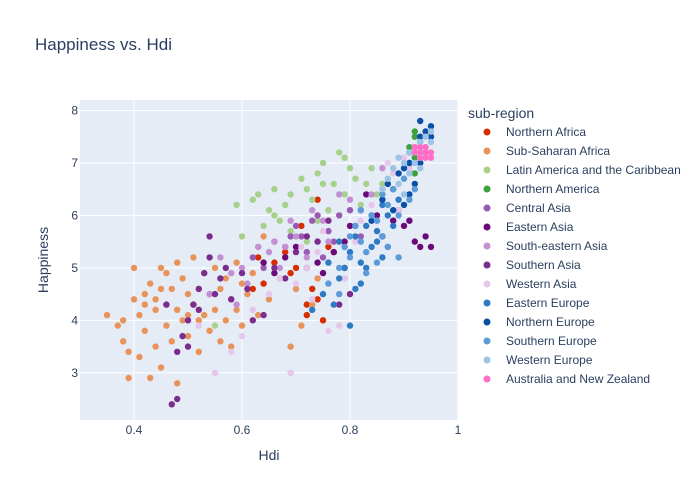 The height and width of the screenshot is (500, 700). I want to click on legend-item: Southern Europe, so click(540, 341).